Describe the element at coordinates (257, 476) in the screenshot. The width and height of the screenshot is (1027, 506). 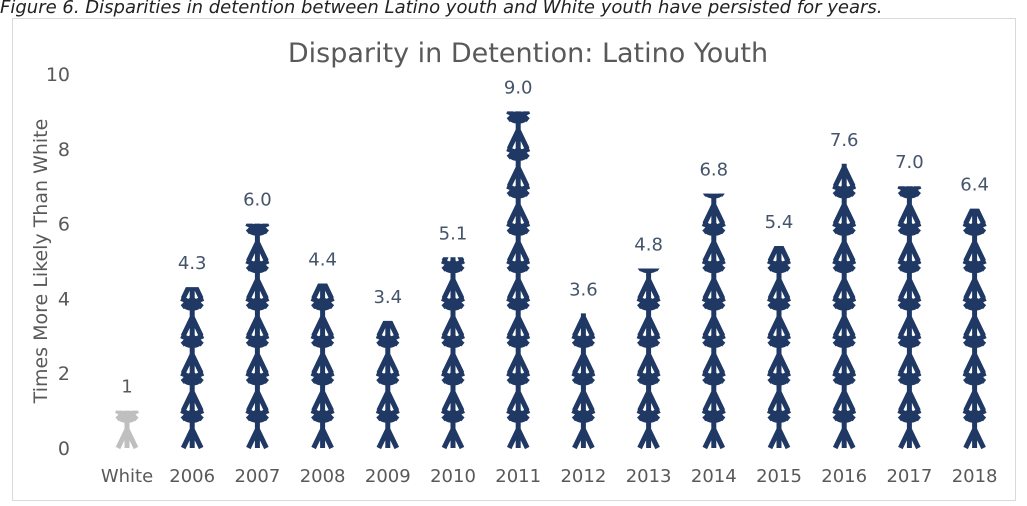
I see `x-tick-label: 2007` at that location.